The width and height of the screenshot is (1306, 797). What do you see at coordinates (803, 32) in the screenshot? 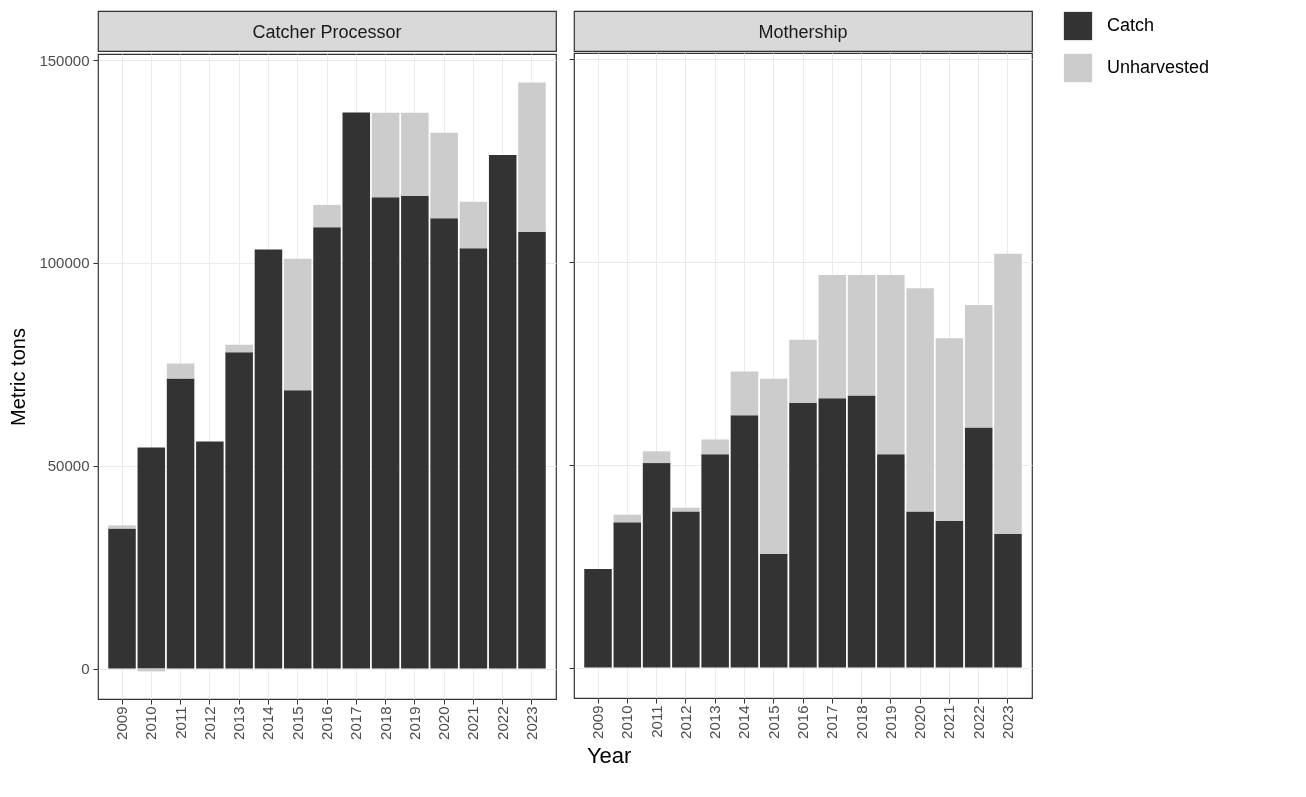
I see `chart-title: Mothership` at bounding box center [803, 32].